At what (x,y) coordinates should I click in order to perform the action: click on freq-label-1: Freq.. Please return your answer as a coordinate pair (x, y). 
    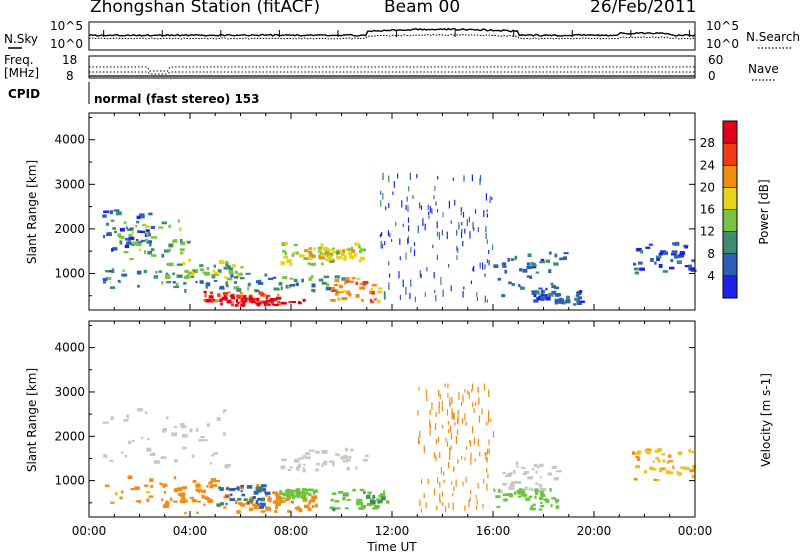
    Looking at the image, I should click on (19, 60).